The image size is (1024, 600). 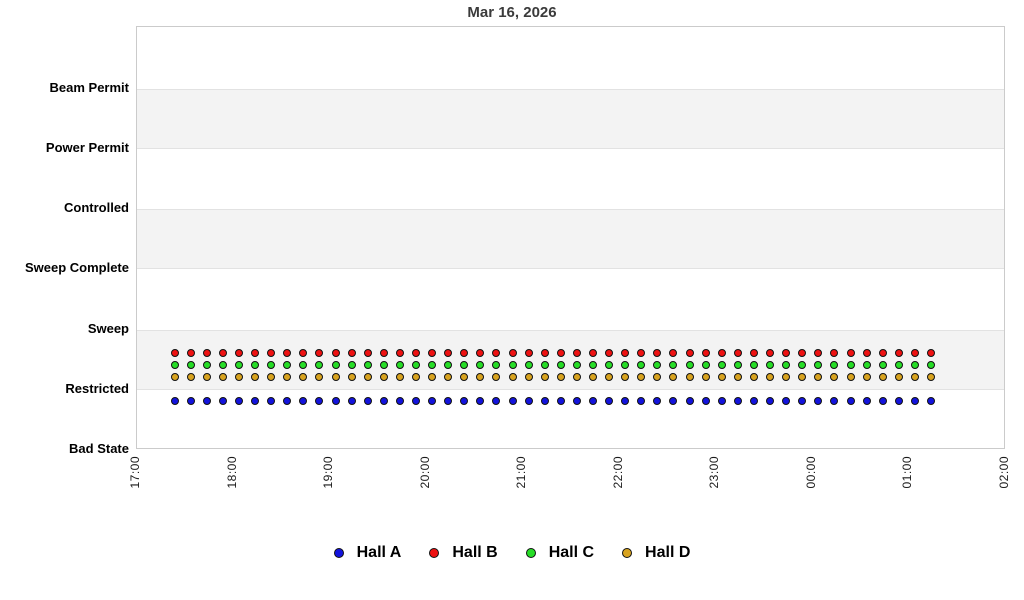 I want to click on legend: Hall A Hall B Hall C Hall D, so click(x=512, y=553).